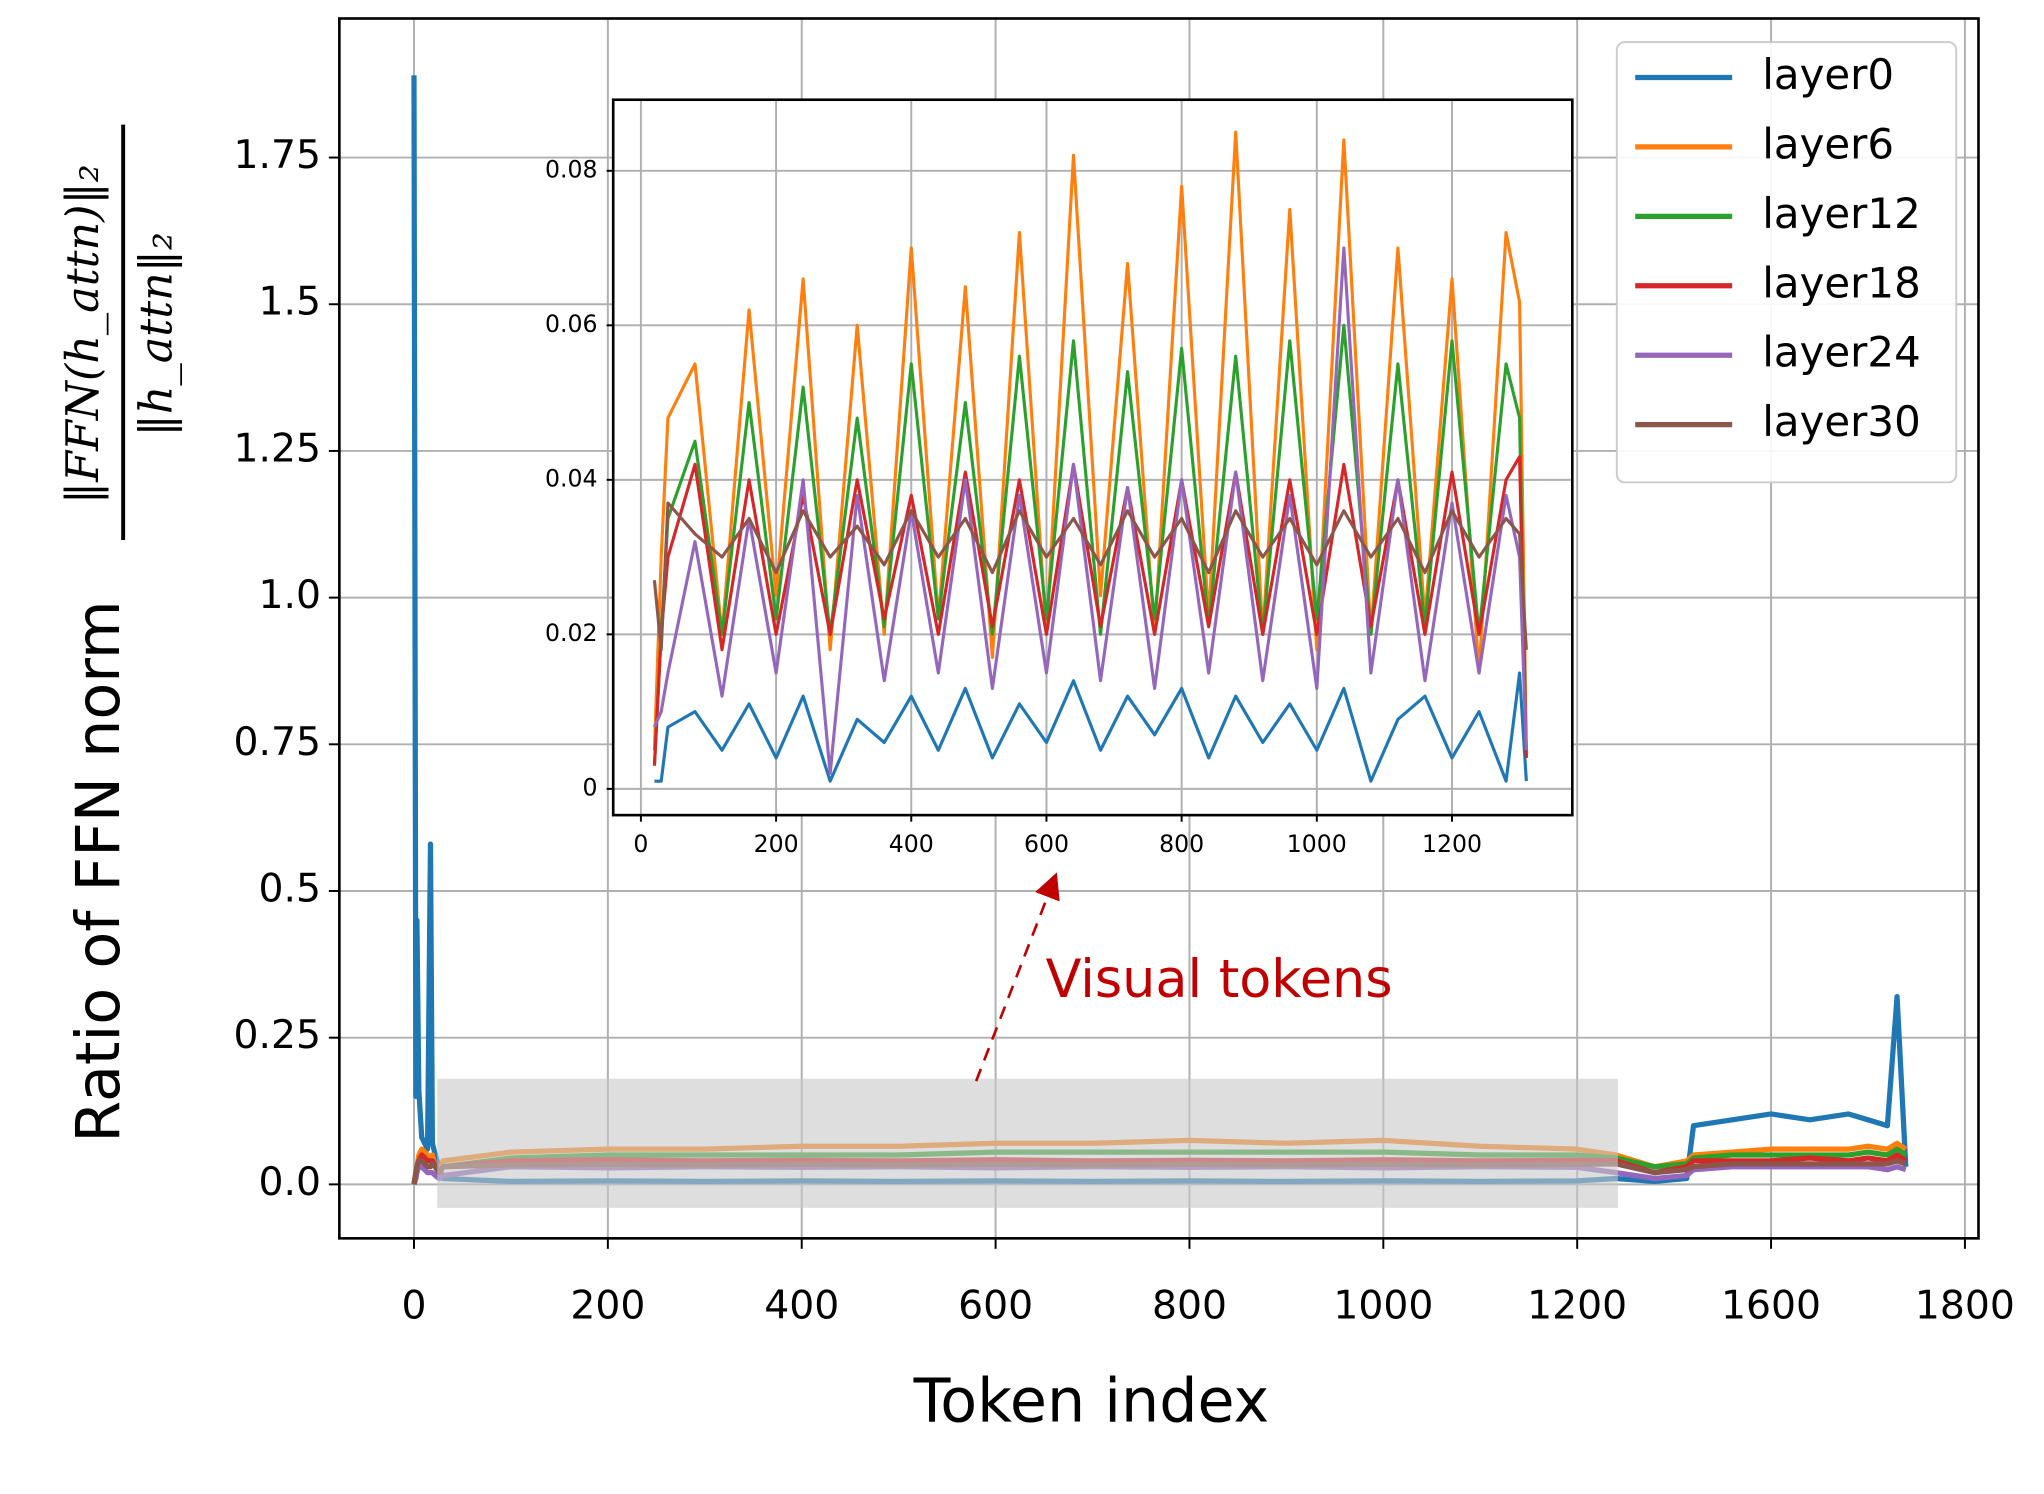 This screenshot has width=2044, height=1494. What do you see at coordinates (278, 155) in the screenshot?
I see `y-tick-label: 1.75` at bounding box center [278, 155].